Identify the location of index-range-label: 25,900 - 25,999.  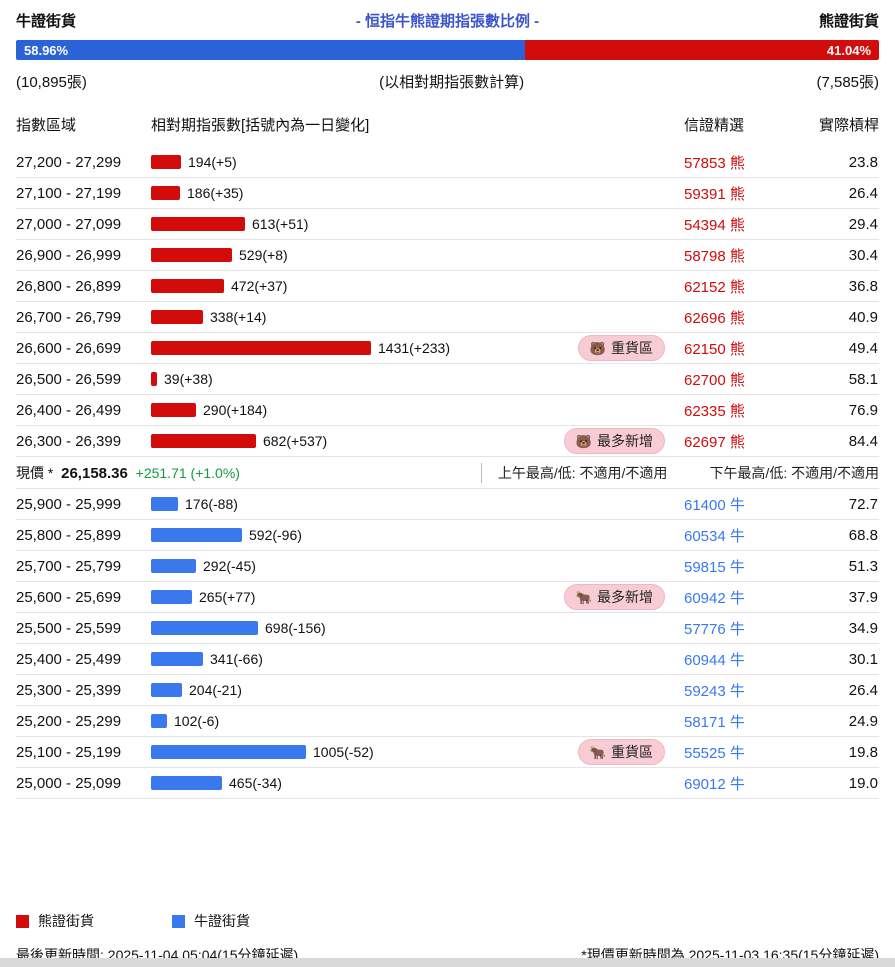
(69, 504).